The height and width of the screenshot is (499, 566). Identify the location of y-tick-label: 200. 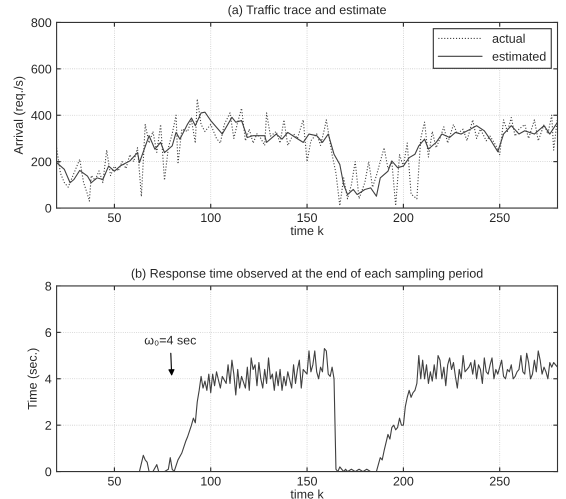
(42, 161).